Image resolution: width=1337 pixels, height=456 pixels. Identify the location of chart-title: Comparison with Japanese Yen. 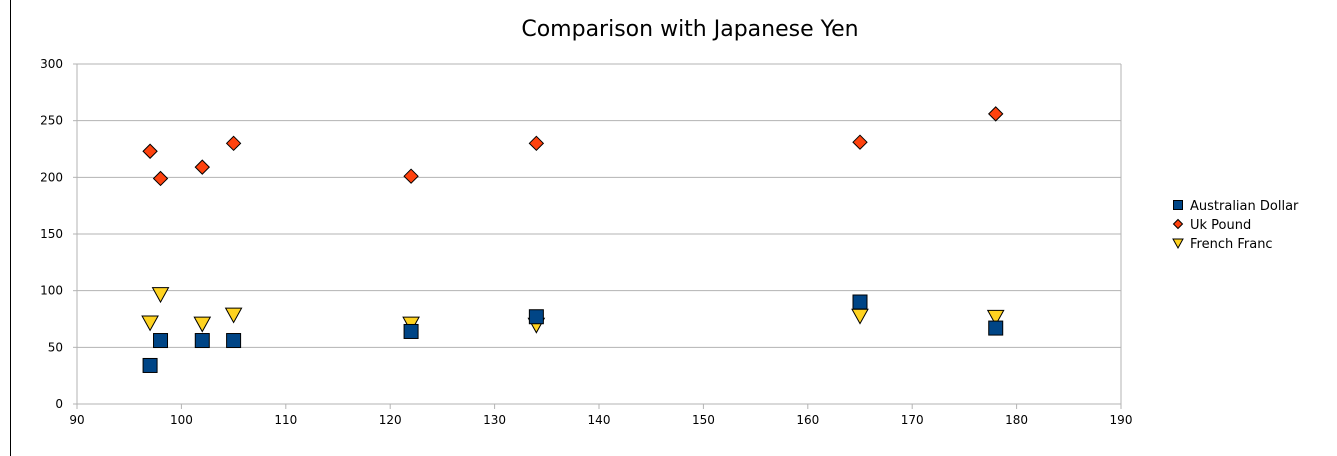
(689, 29).